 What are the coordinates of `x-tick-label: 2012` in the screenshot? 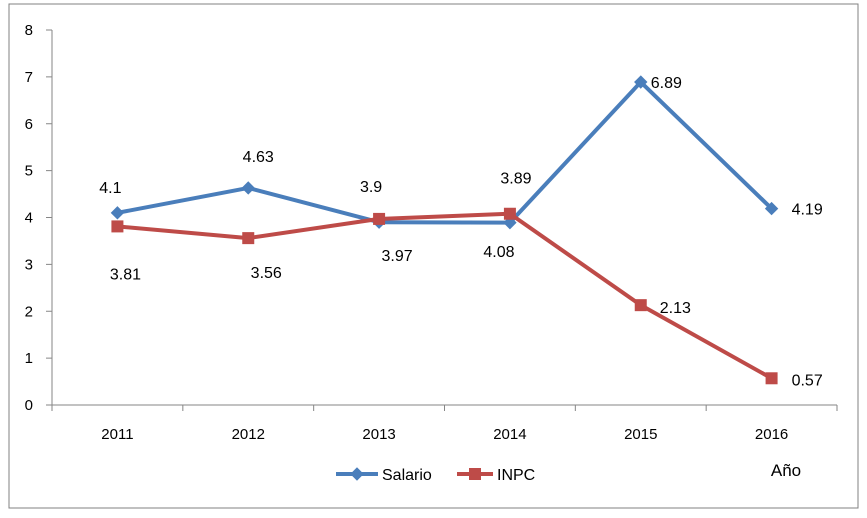 It's located at (248, 434).